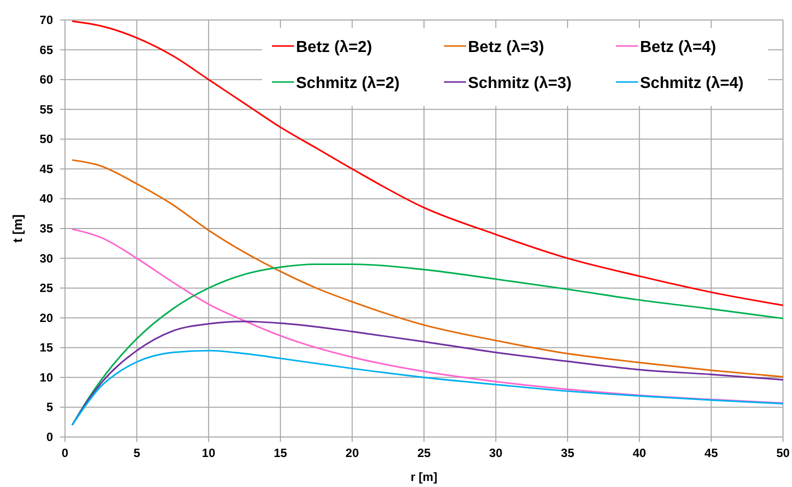 The height and width of the screenshot is (487, 792). What do you see at coordinates (496, 453) in the screenshot?
I see `x-tick-label: 30` at bounding box center [496, 453].